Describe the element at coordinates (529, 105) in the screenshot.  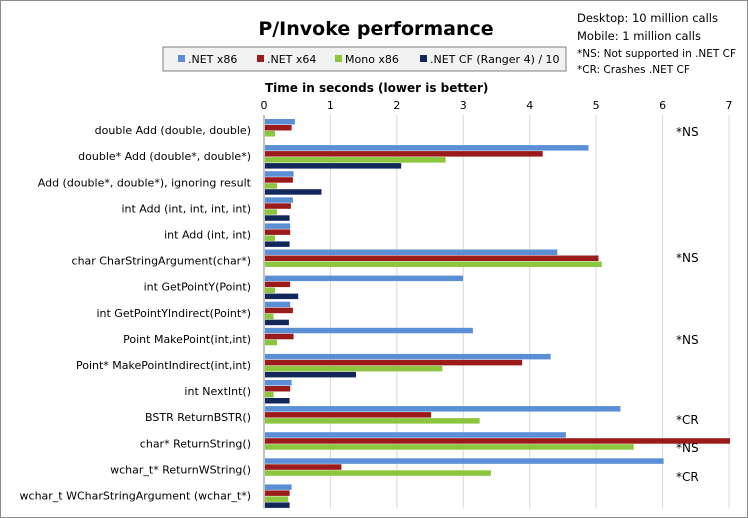
I see `x-tick-label: 4` at that location.